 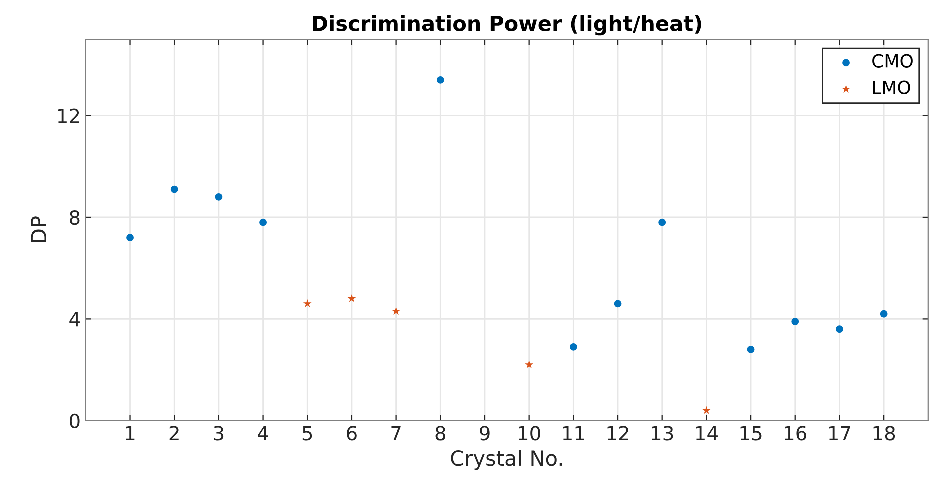 What do you see at coordinates (263, 433) in the screenshot?
I see `x-tick-label: 4` at bounding box center [263, 433].